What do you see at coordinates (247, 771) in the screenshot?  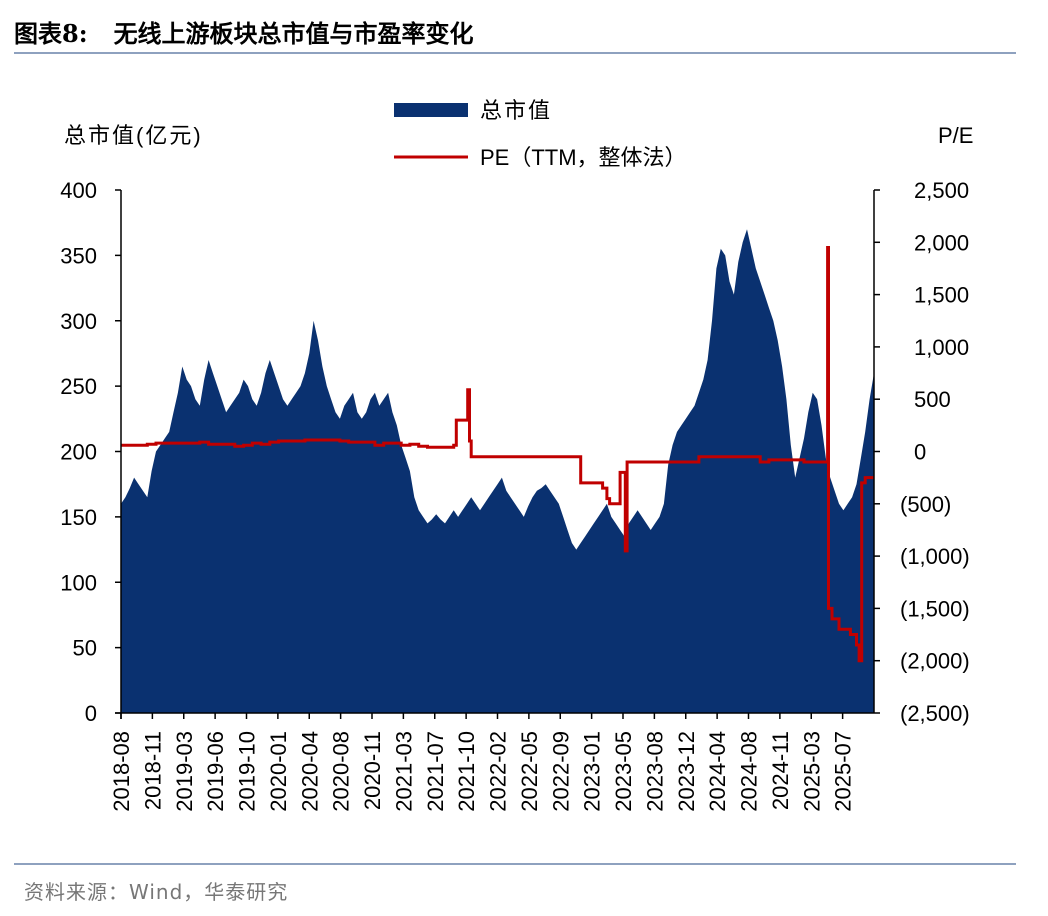 I see `x-tick-label: 2019-10` at bounding box center [247, 771].